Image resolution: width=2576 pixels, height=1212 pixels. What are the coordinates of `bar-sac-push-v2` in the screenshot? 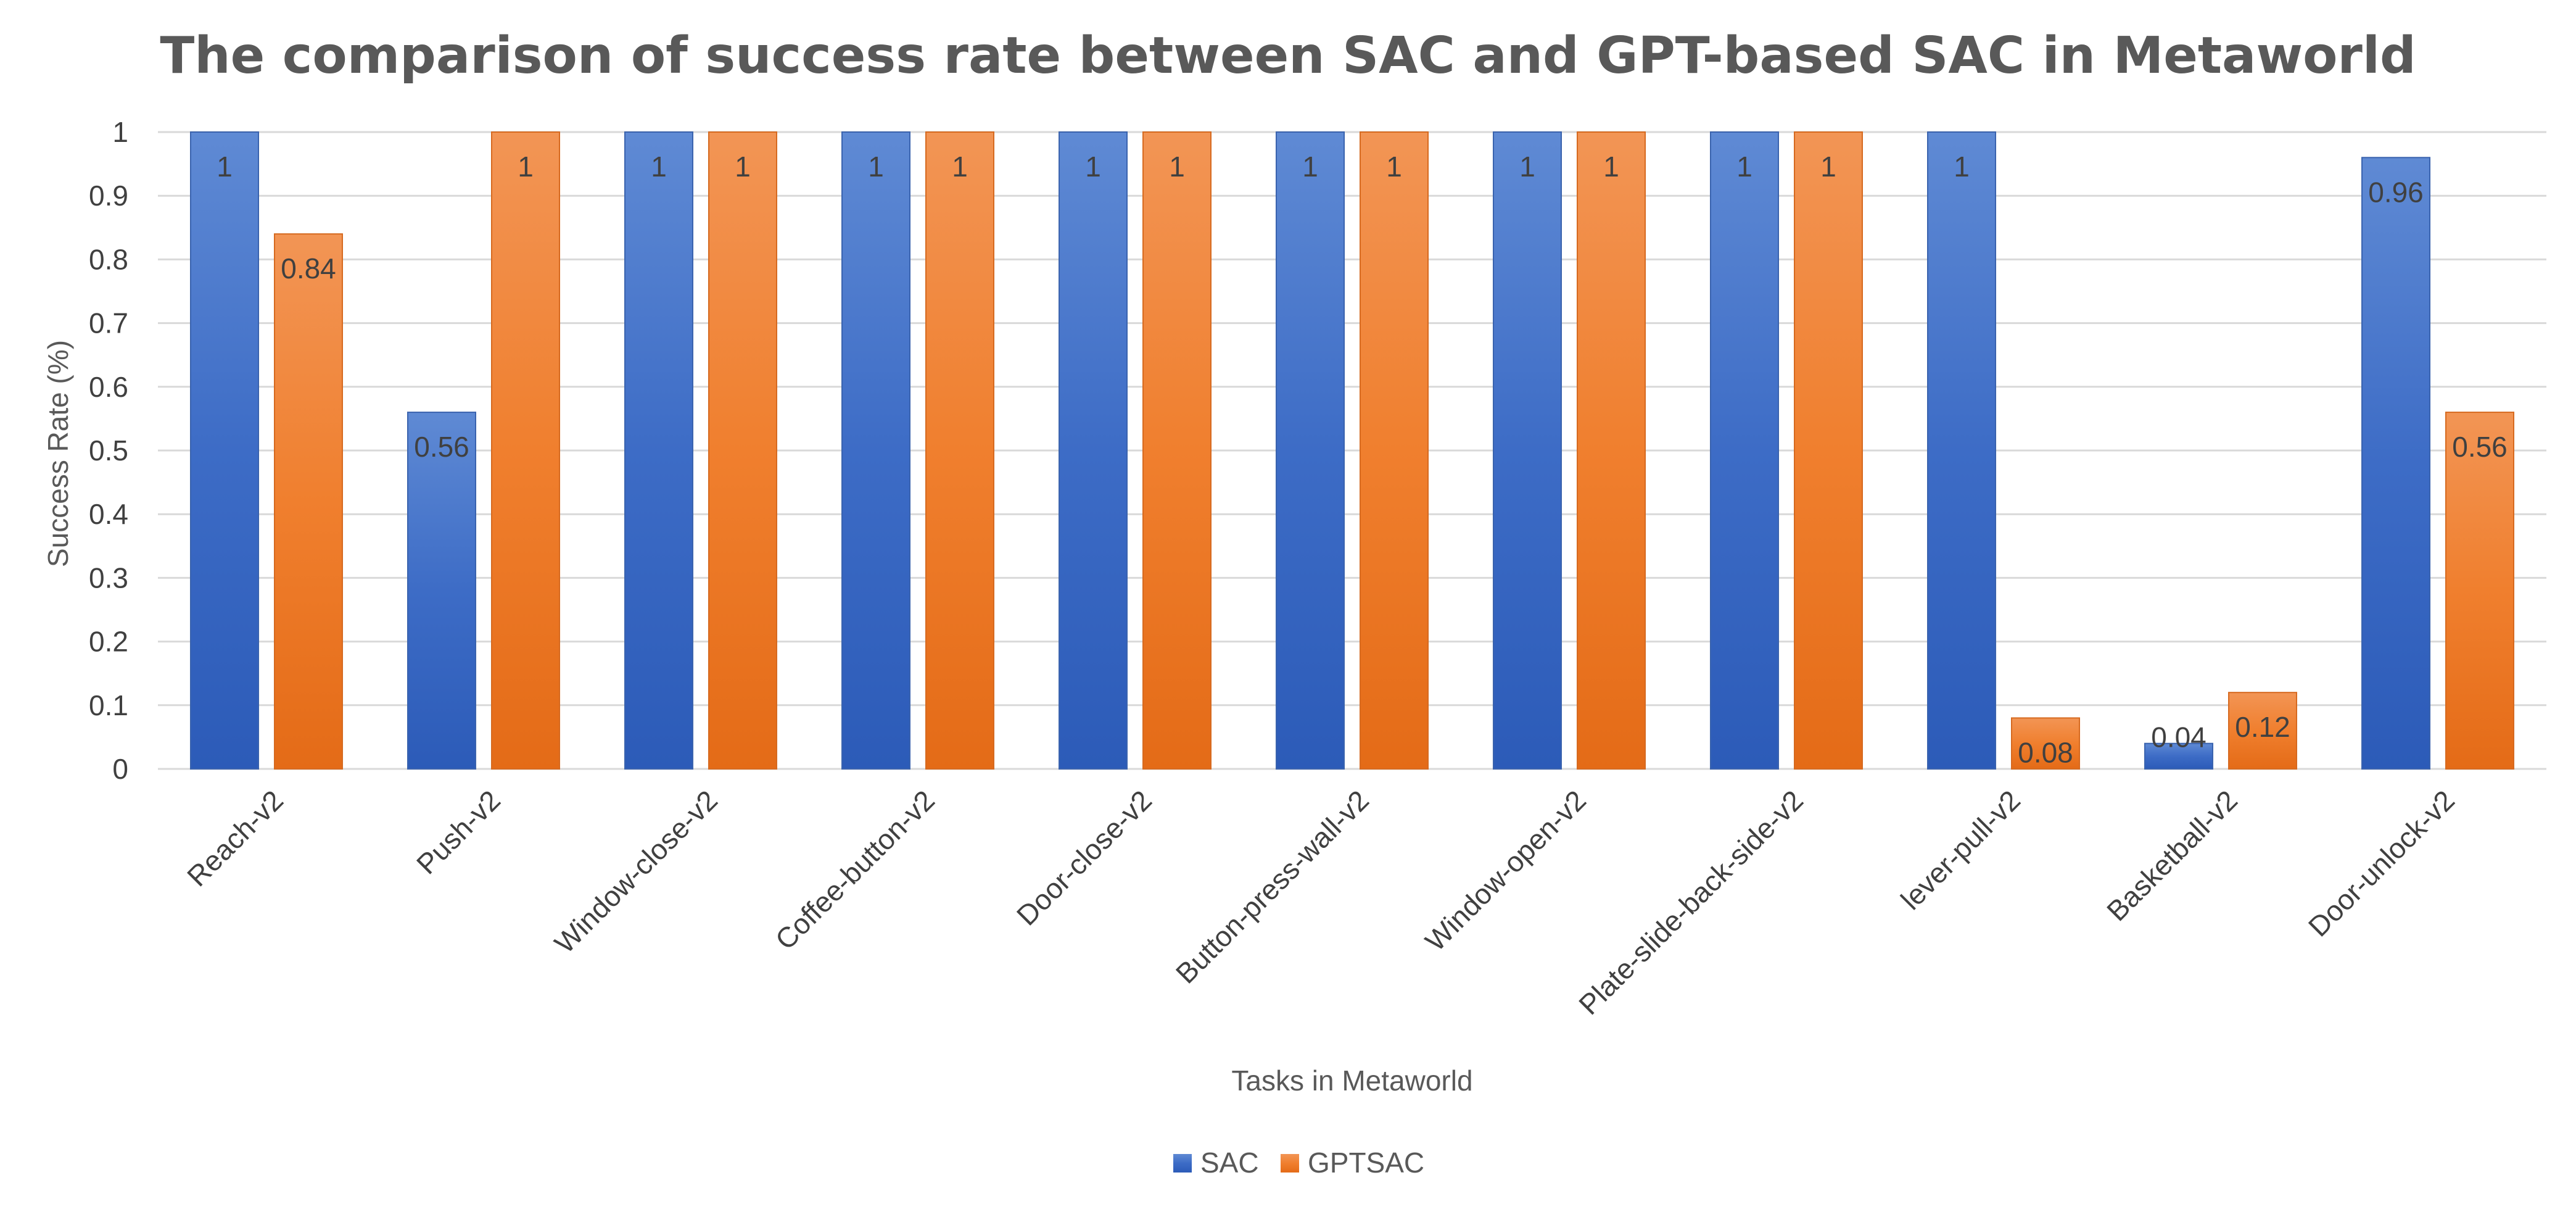 It's located at (441, 591).